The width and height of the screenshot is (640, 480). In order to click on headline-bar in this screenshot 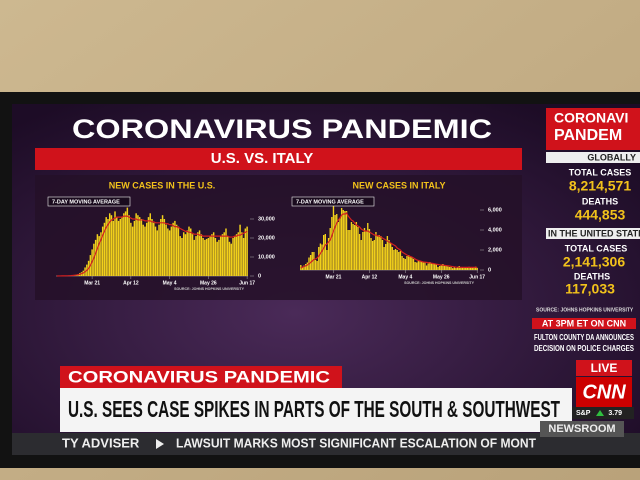, I will do `click(316, 410)`.